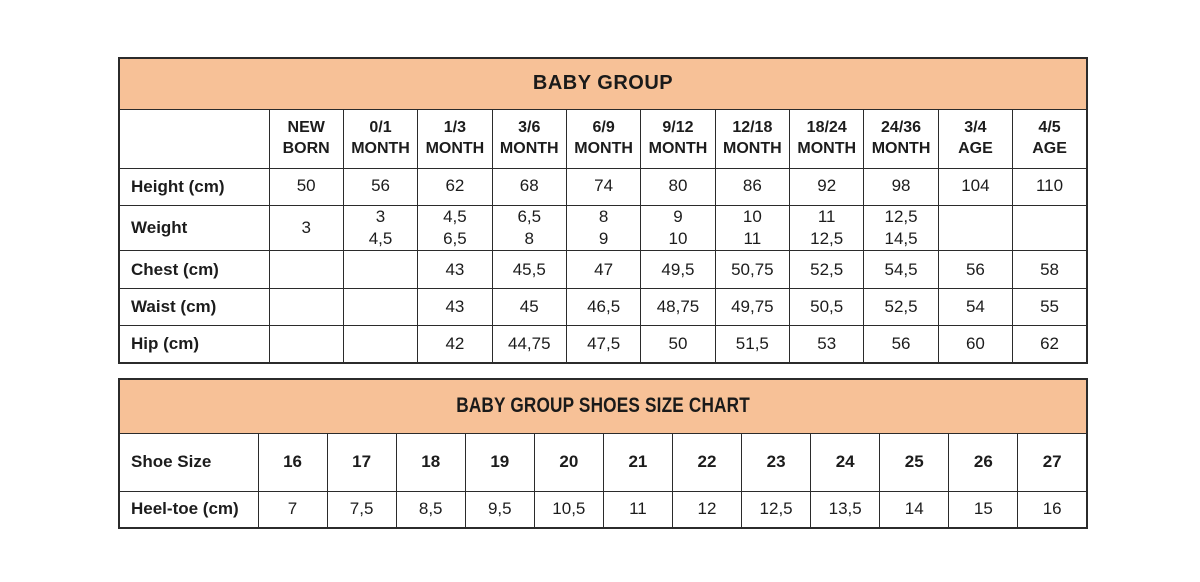 The height and width of the screenshot is (582, 1200). Describe the element at coordinates (1050, 138) in the screenshot. I see `column-header-10: 4/5 AGE` at that location.